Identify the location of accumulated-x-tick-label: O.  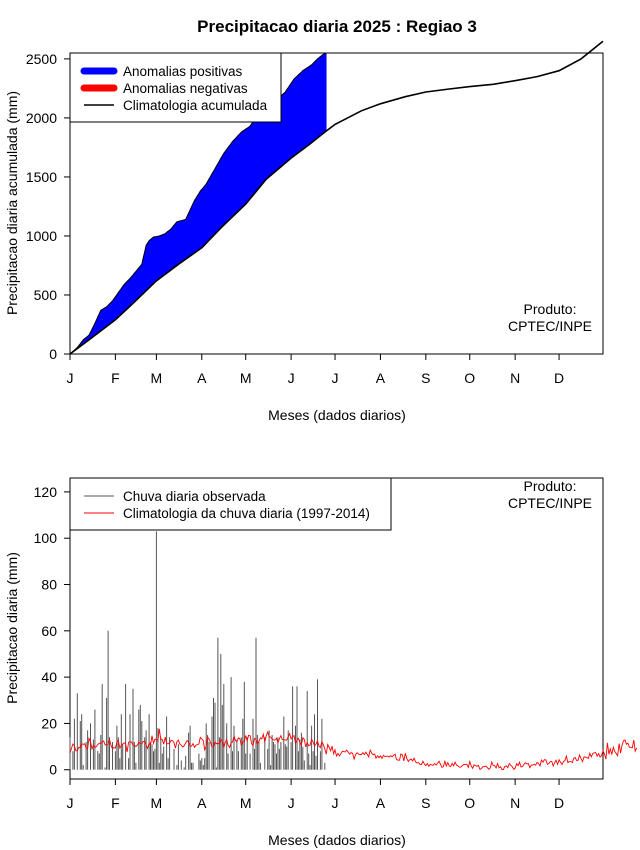
(469, 378).